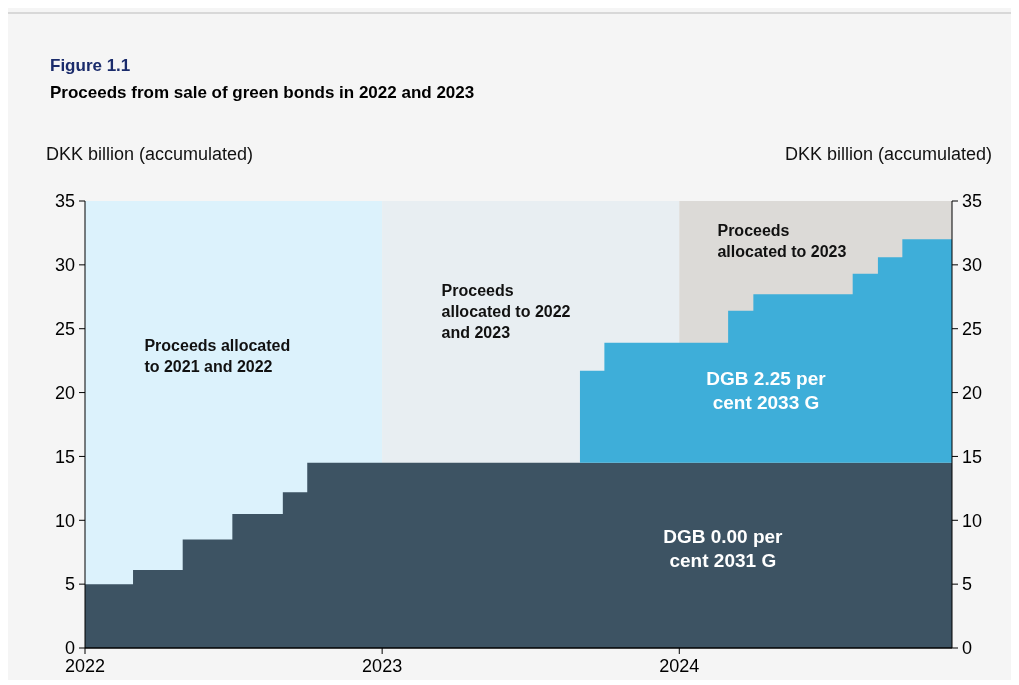  What do you see at coordinates (217, 356) in the screenshot?
I see `band-label: Proceeds allocated to 2021 and 2022` at bounding box center [217, 356].